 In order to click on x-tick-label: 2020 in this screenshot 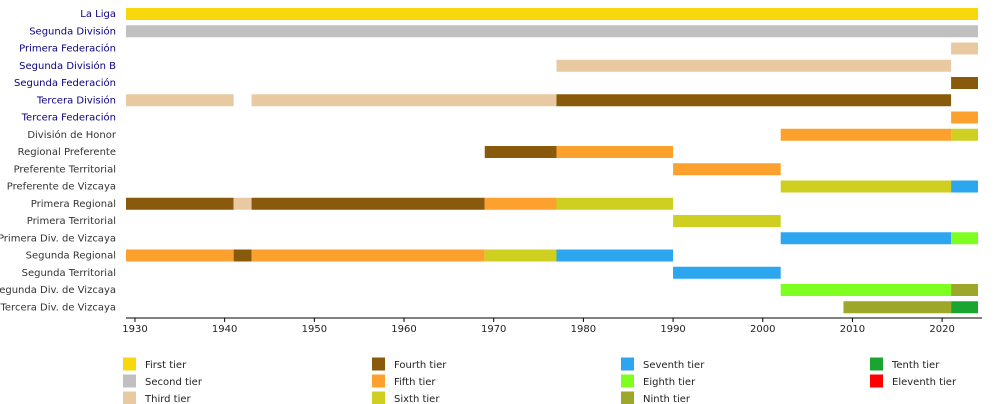, I will do `click(941, 329)`.